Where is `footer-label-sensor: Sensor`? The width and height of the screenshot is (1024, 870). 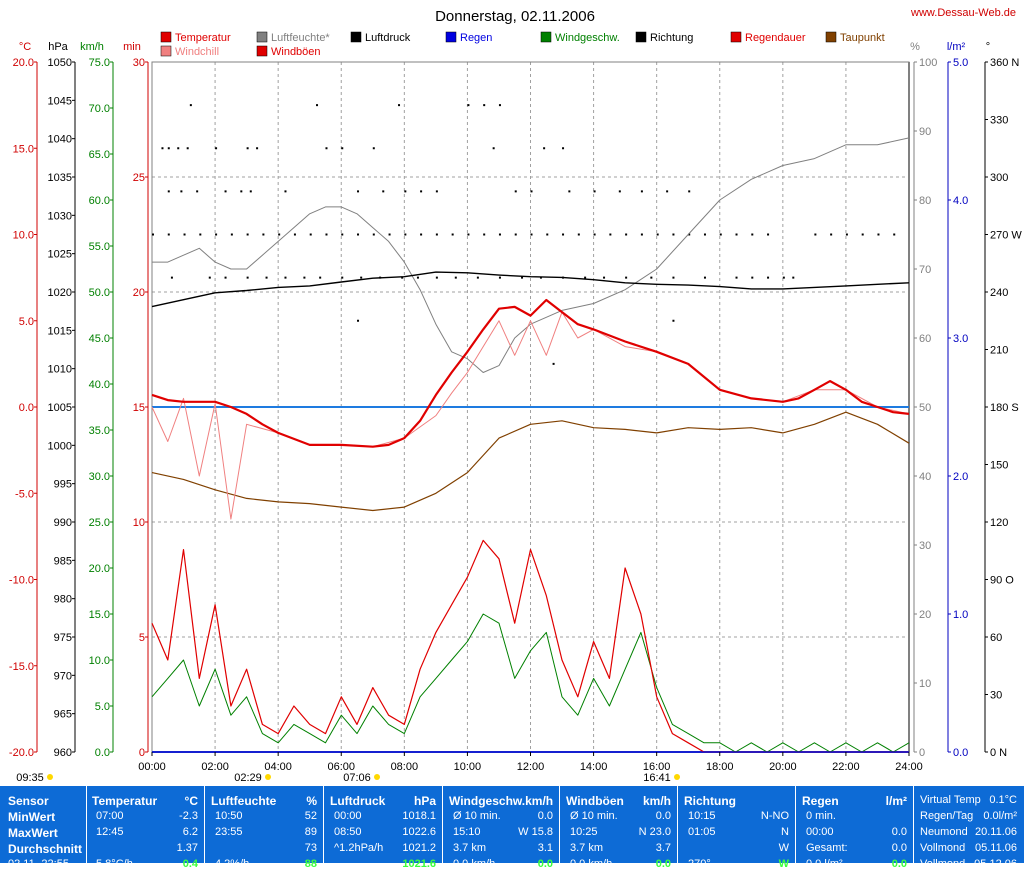
footer-label-sensor: Sensor is located at coordinates (28, 801).